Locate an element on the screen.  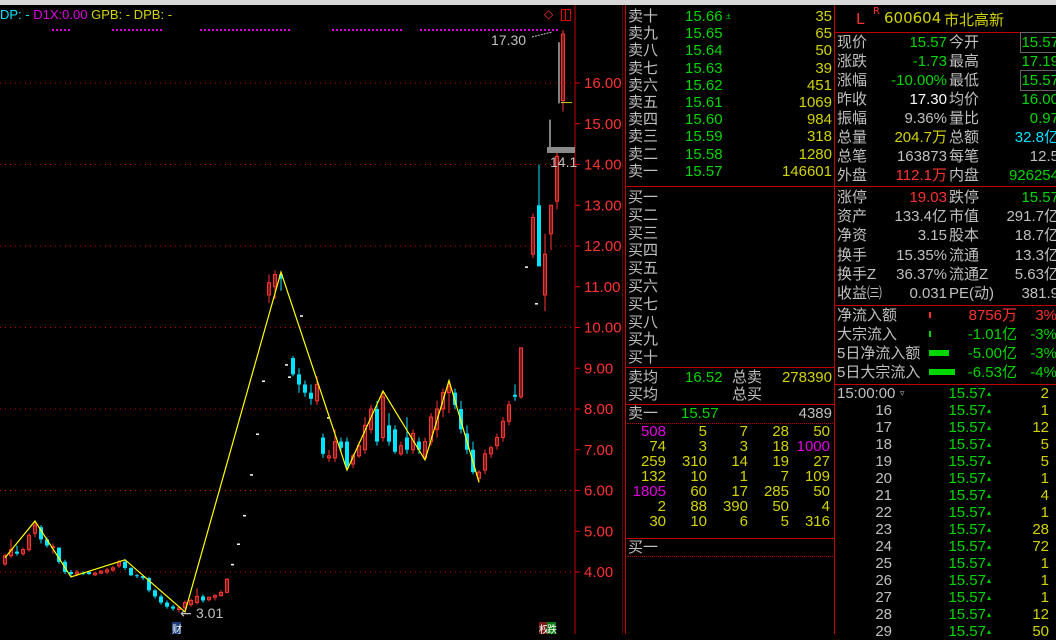
ask-price: 15.64 is located at coordinates (704, 51).